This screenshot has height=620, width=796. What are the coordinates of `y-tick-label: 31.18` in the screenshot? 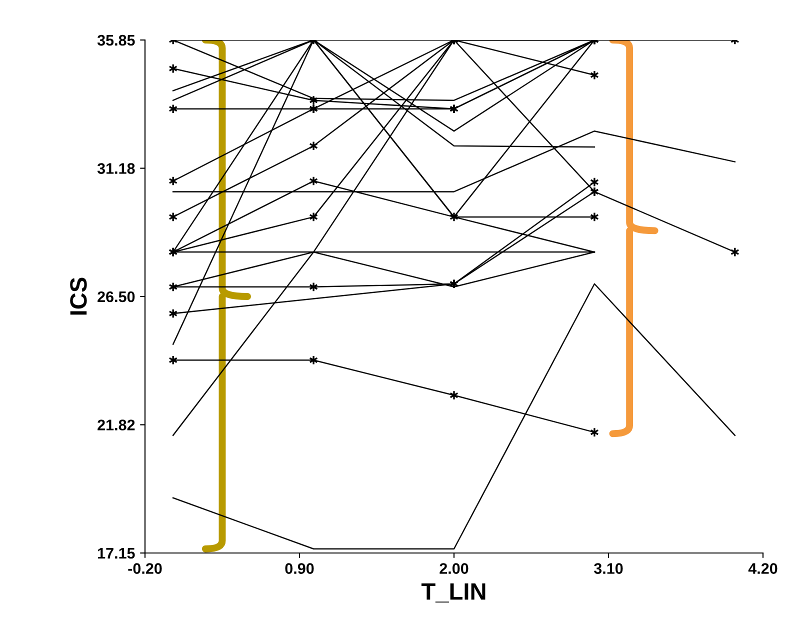 It's located at (116, 168).